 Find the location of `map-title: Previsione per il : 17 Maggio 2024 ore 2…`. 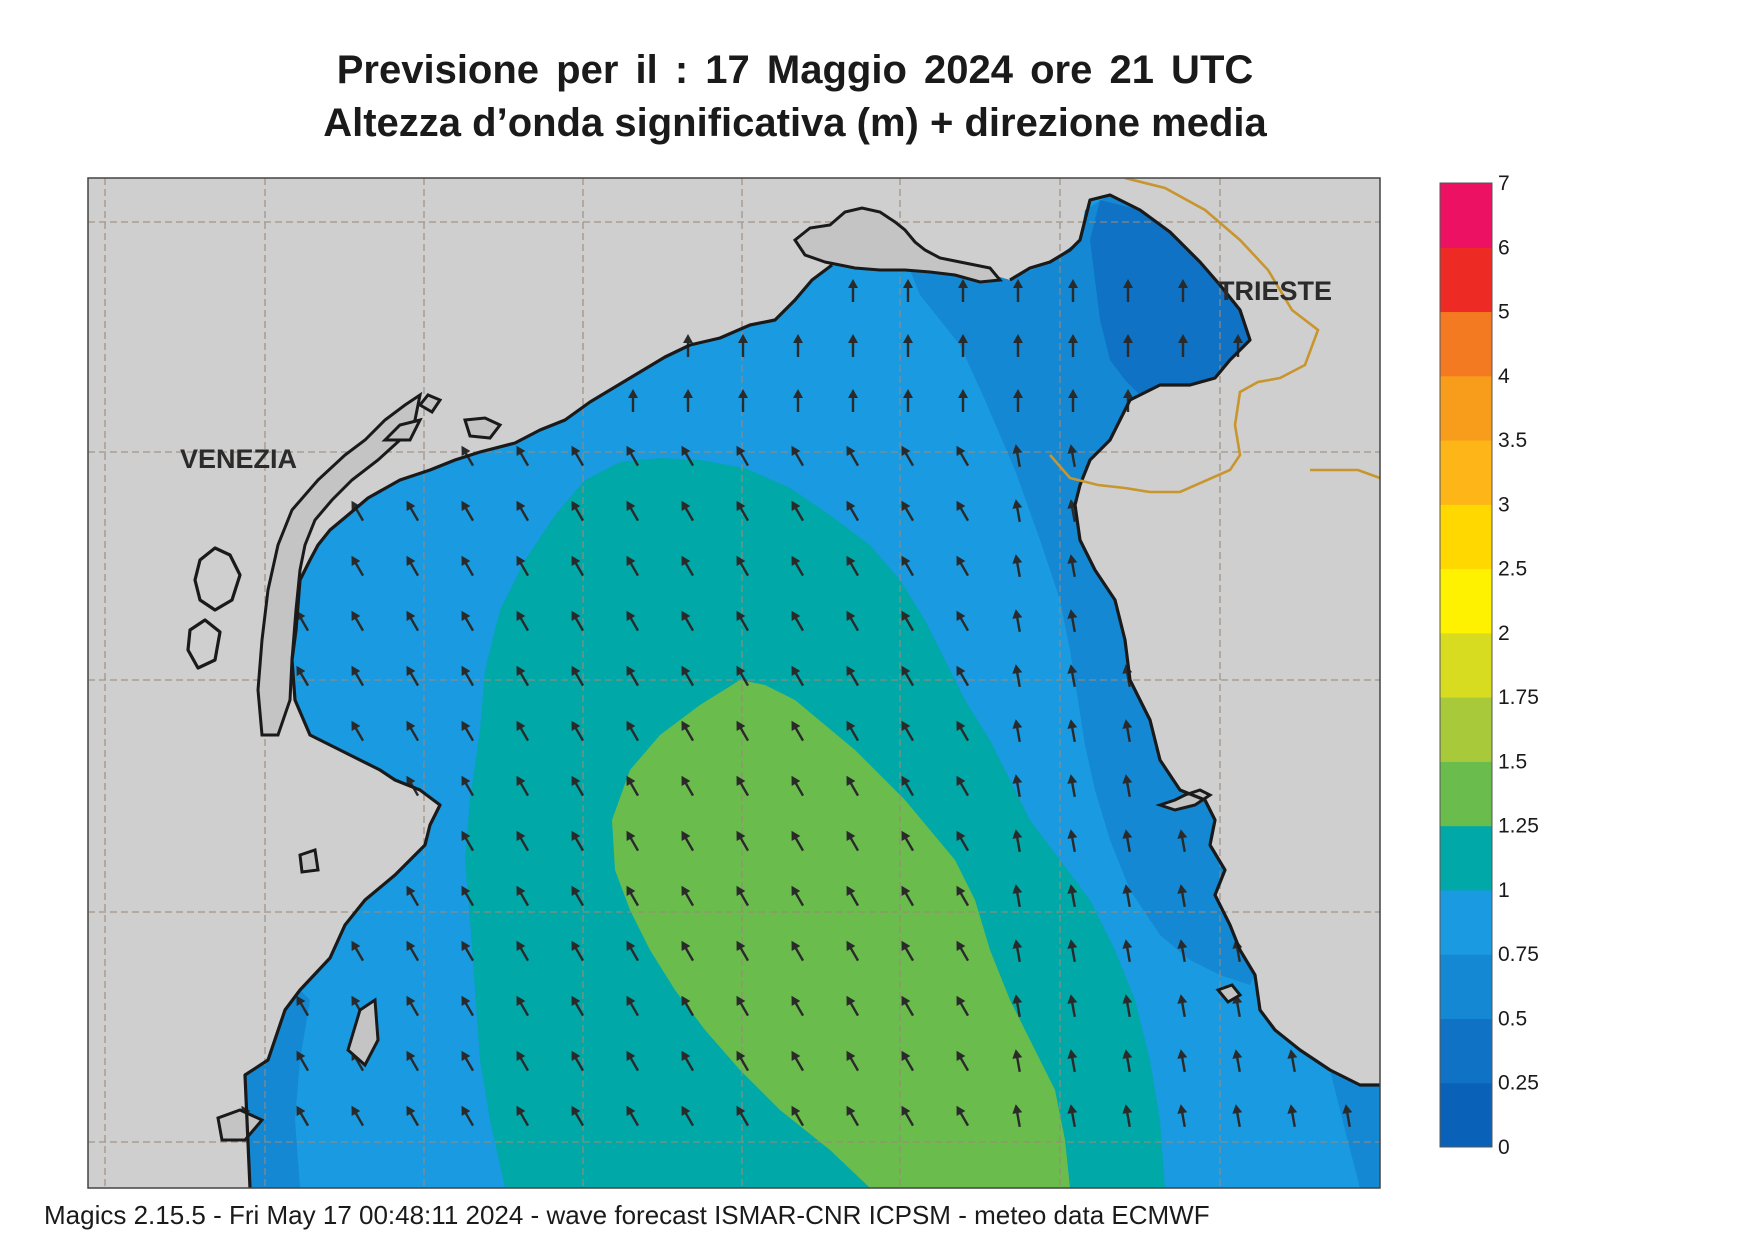

map-title: Previsione per il : 17 Maggio 2024 ore 2… is located at coordinates (795, 70).